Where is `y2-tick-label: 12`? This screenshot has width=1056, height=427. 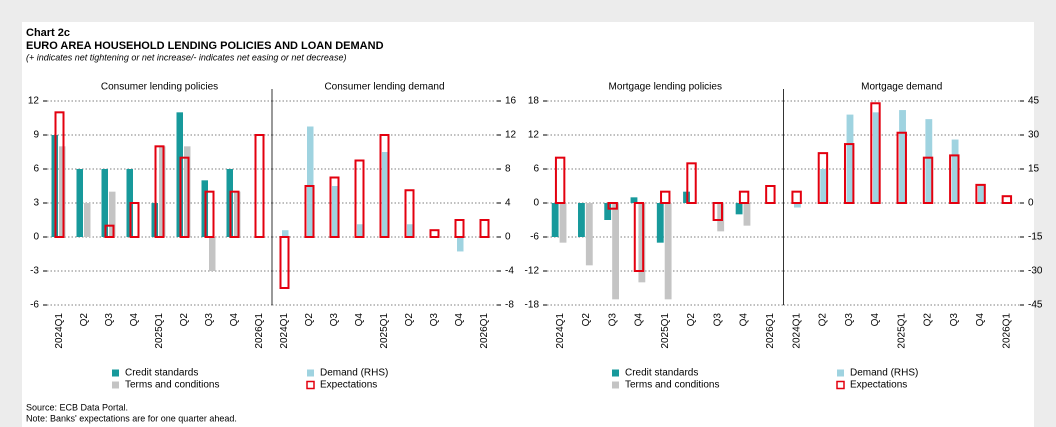
y2-tick-label: 12 is located at coordinates (511, 135).